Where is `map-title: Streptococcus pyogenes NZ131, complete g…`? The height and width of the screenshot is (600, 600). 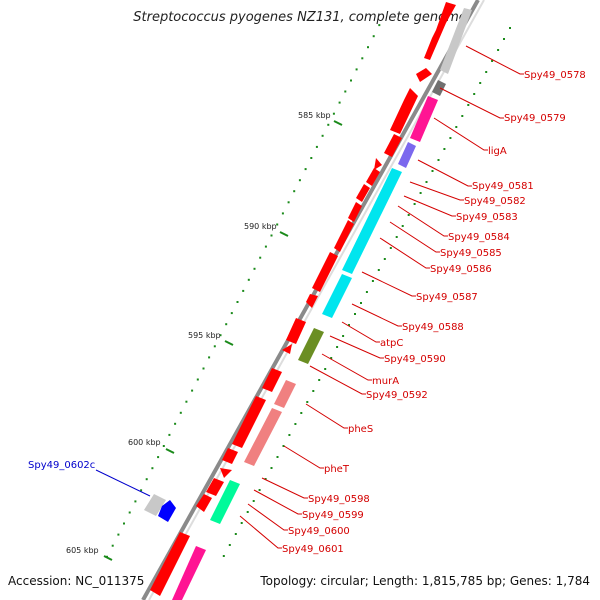 map-title: Streptococcus pyogenes NZ131, complete g… is located at coordinates (300, 17).